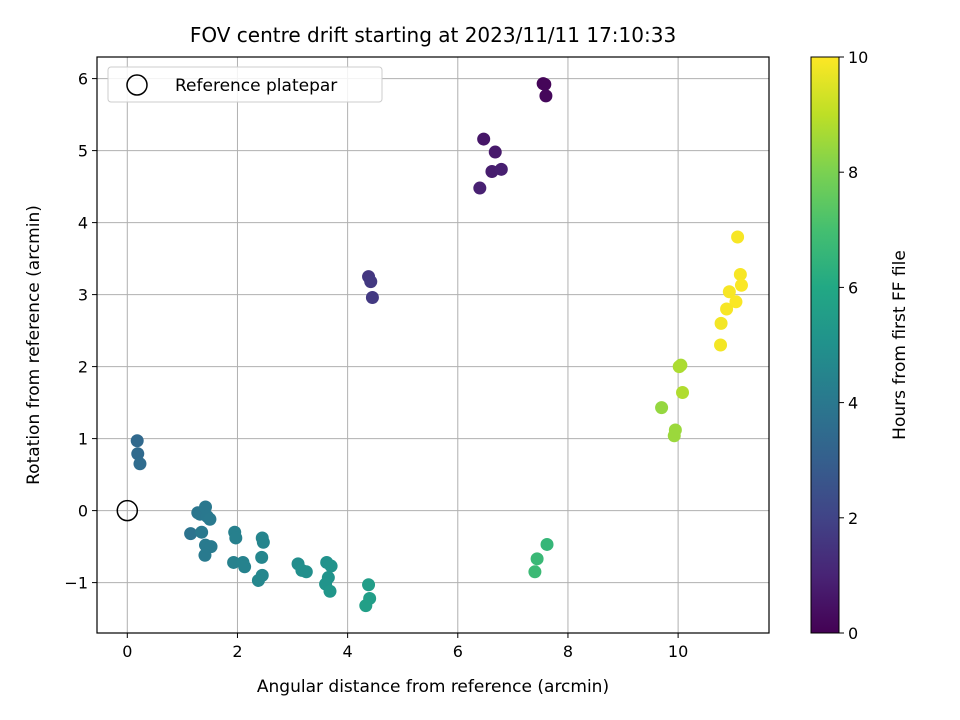 Image resolution: width=960 pixels, height=720 pixels. I want to click on y-axis-label: Rotation from reference (arcmin), so click(34, 345).